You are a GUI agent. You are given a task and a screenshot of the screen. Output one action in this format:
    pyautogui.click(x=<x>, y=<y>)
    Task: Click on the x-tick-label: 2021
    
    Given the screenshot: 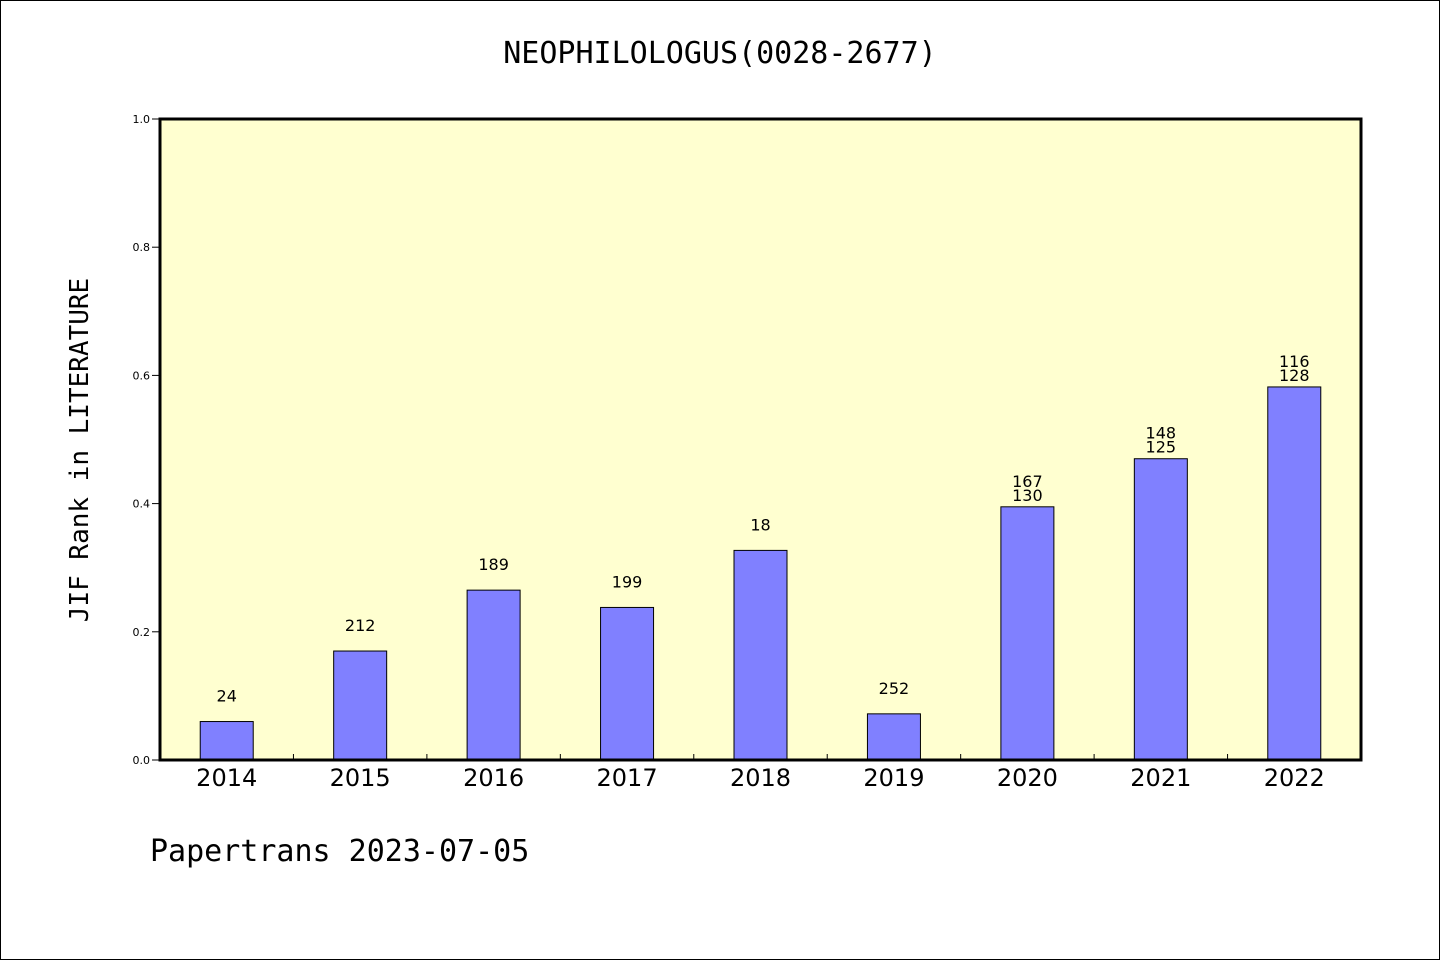 What is the action you would take?
    pyautogui.click(x=1160, y=778)
    